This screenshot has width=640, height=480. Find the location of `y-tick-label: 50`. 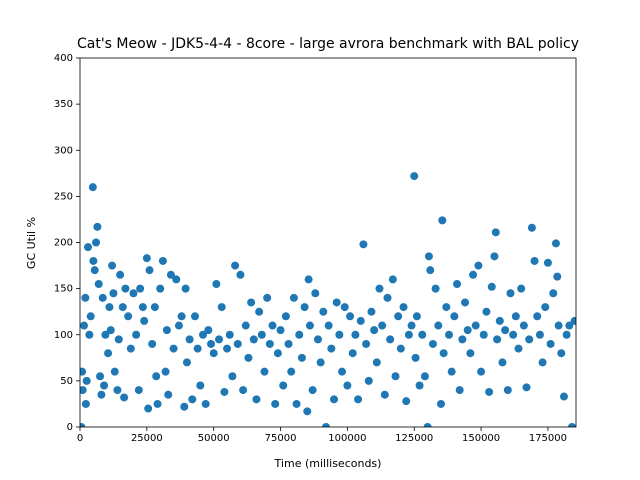

y-tick-label: 50 is located at coordinates (66, 381).